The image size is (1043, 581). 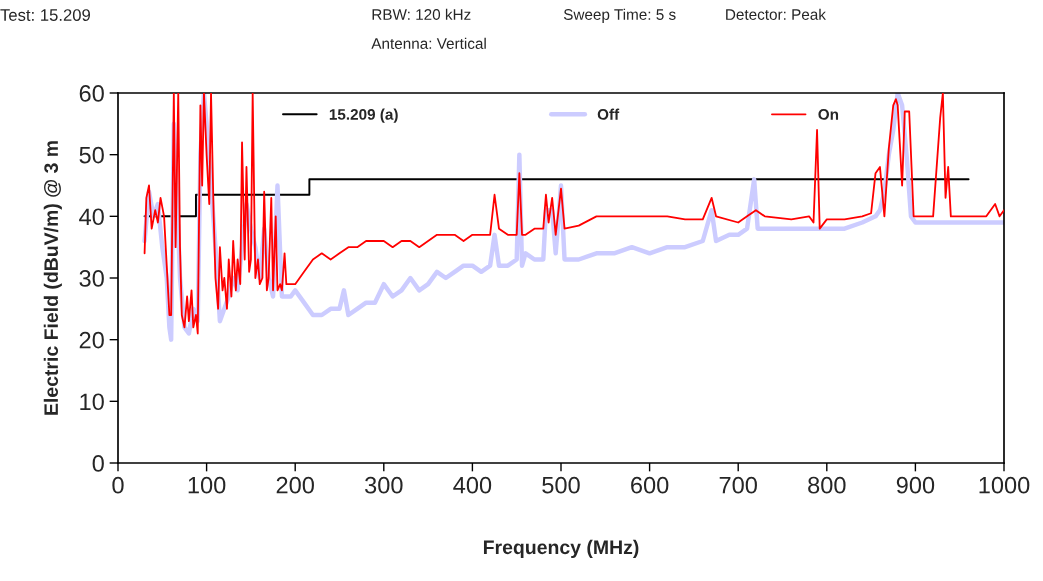 What do you see at coordinates (91, 155) in the screenshot?
I see `y-tick-label: 50` at bounding box center [91, 155].